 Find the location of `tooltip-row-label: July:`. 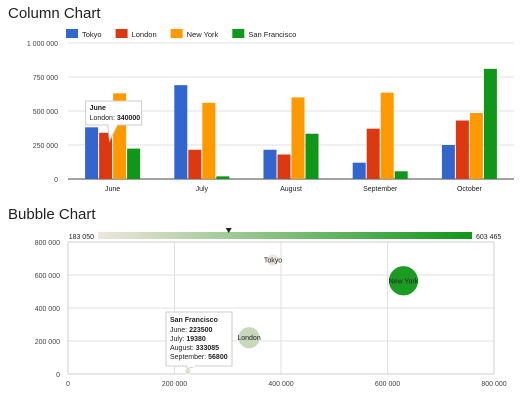

tooltip-row-label: July: is located at coordinates (178, 339).